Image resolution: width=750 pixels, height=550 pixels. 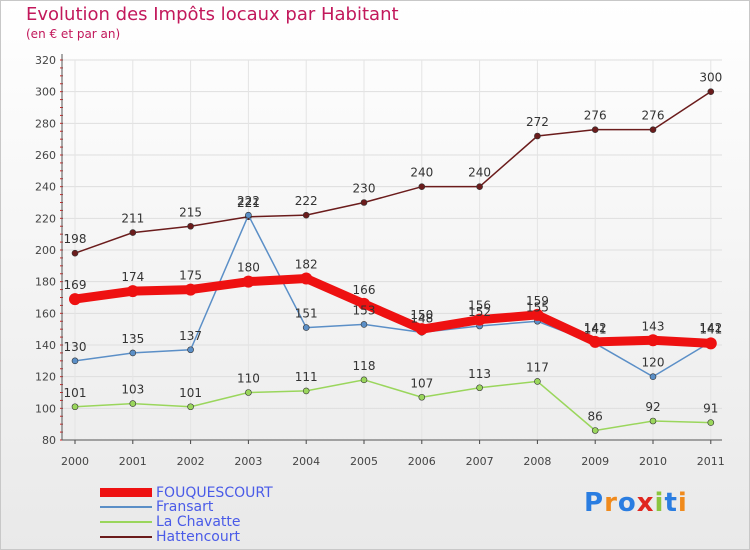 I want to click on data-label: 107, so click(x=421, y=383).